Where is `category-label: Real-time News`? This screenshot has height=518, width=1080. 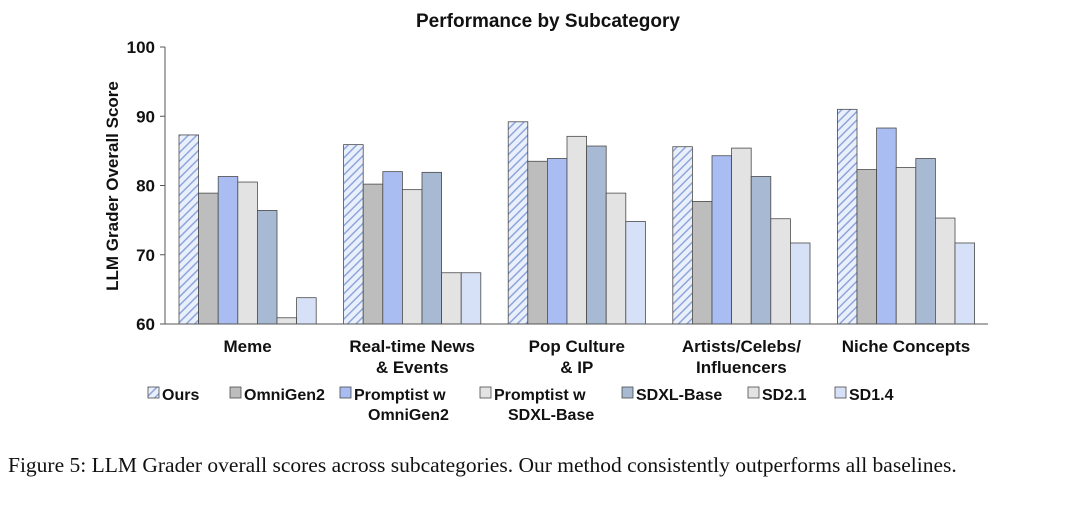 category-label: Real-time News is located at coordinates (412, 346).